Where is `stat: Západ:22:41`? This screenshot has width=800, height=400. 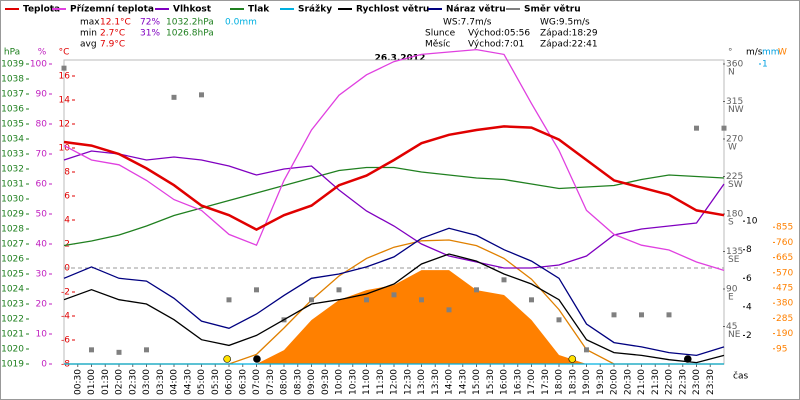
stat: Západ:22:41 is located at coordinates (569, 45).